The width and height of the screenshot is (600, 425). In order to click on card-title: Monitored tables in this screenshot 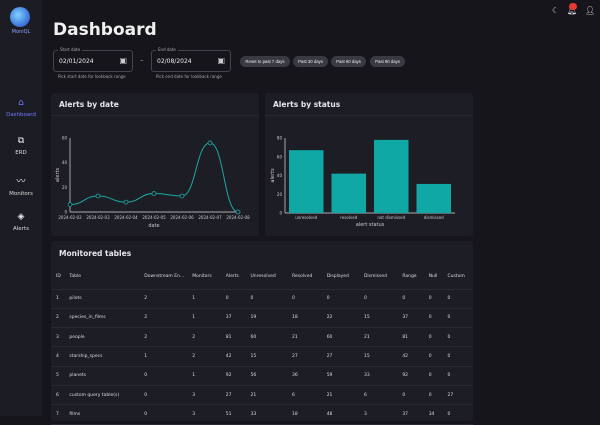, I will do `click(95, 253)`.